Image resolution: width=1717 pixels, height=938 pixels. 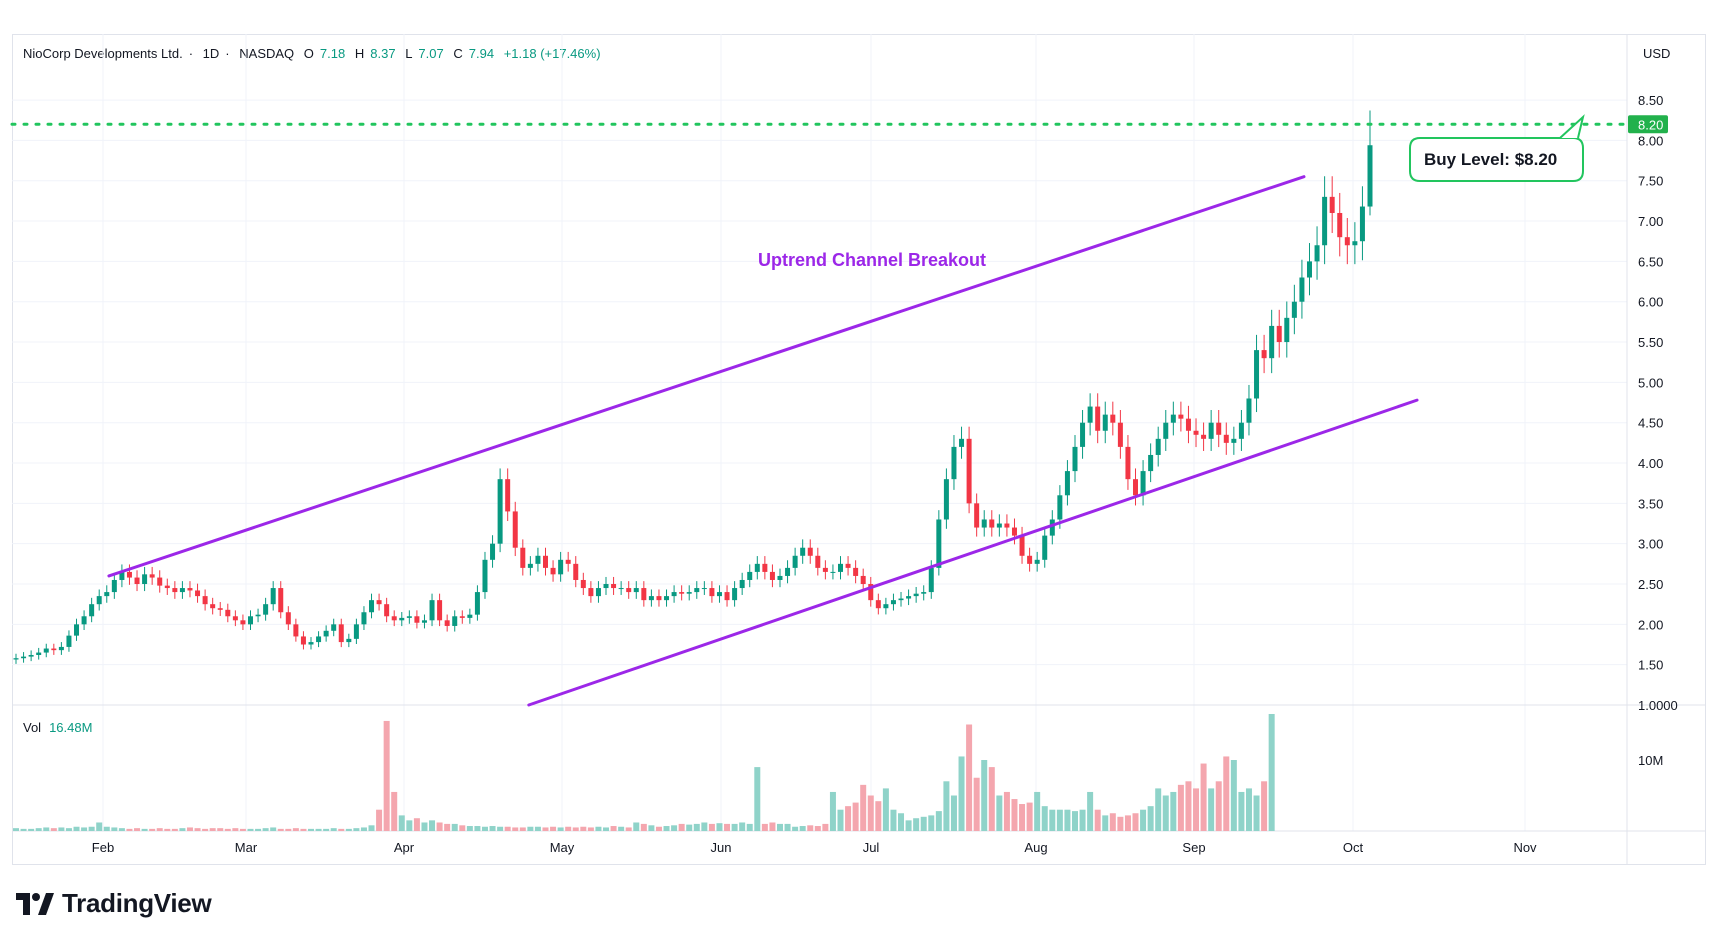 What do you see at coordinates (481, 53) in the screenshot?
I see `close-value: 7.94` at bounding box center [481, 53].